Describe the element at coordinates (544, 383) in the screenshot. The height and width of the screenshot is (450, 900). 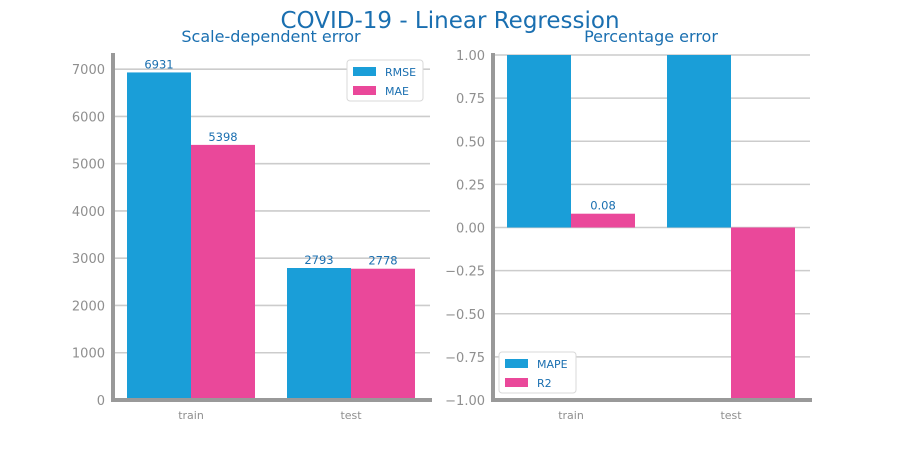
I see `legend-label: R2` at that location.